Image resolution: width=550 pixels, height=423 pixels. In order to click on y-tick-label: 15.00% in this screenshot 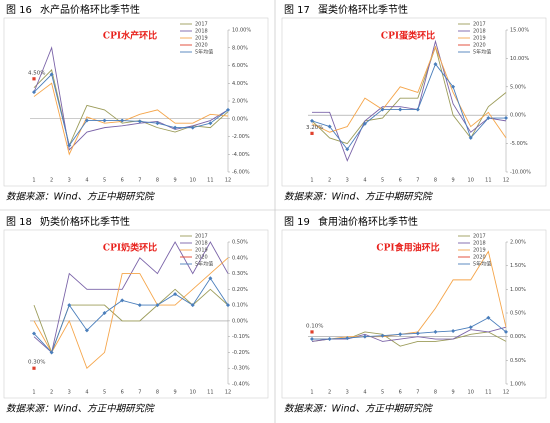, I will do `click(519, 31)`.